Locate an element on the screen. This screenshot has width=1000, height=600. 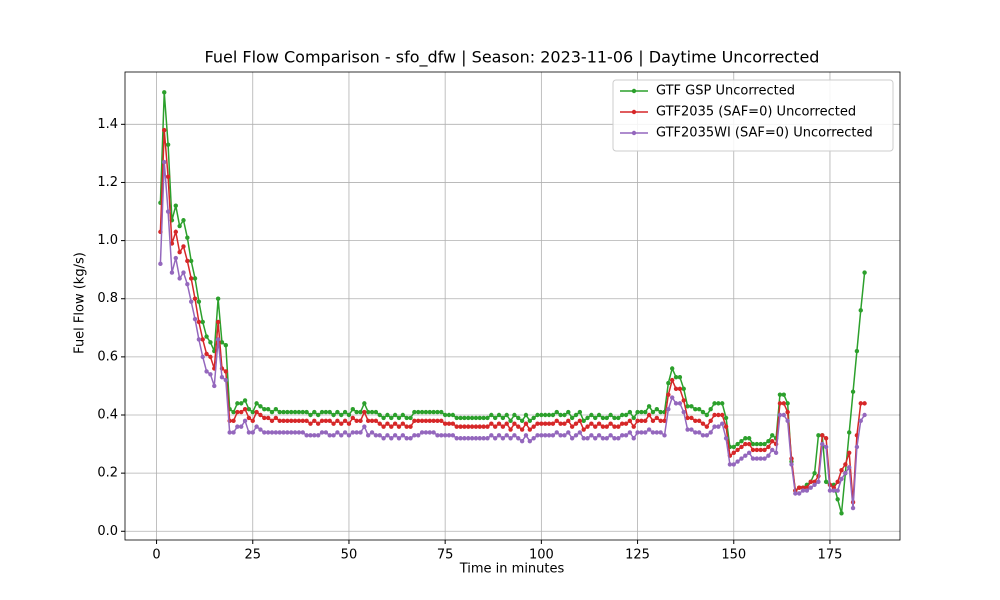
y-tick-label: 1.2 is located at coordinates (107, 182).